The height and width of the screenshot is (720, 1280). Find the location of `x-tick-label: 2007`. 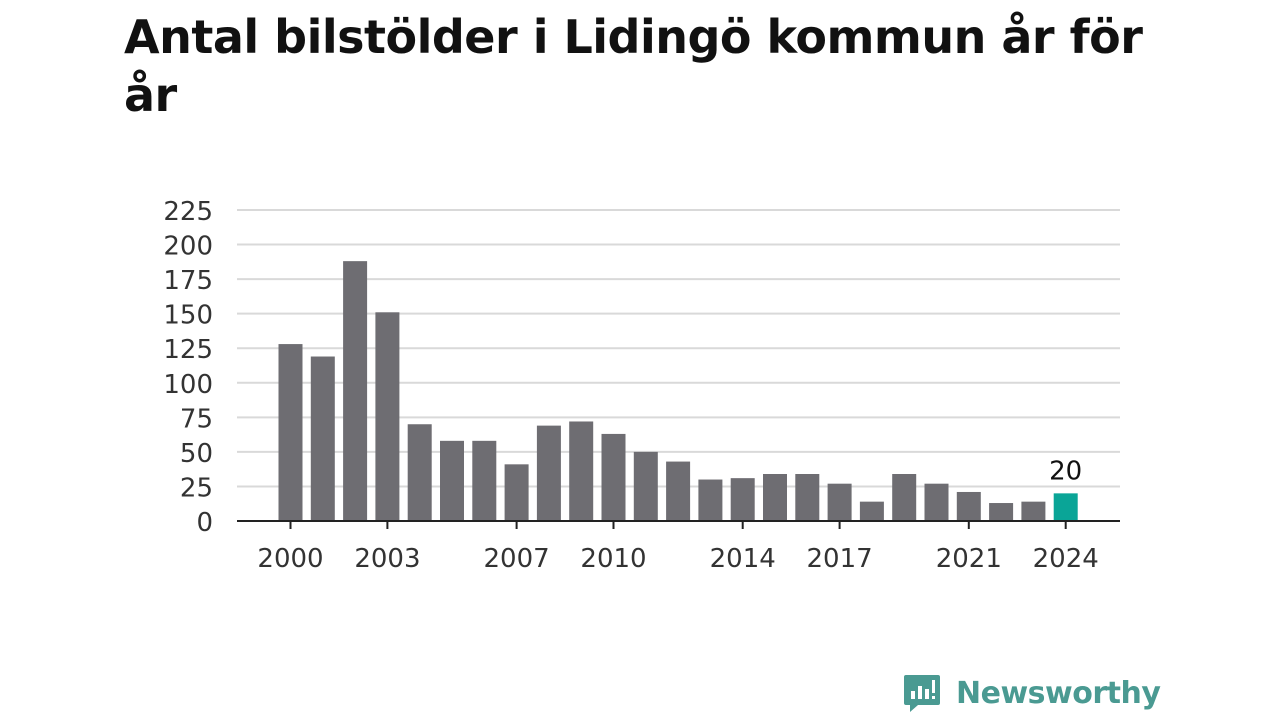

x-tick-label: 2007 is located at coordinates (517, 559).